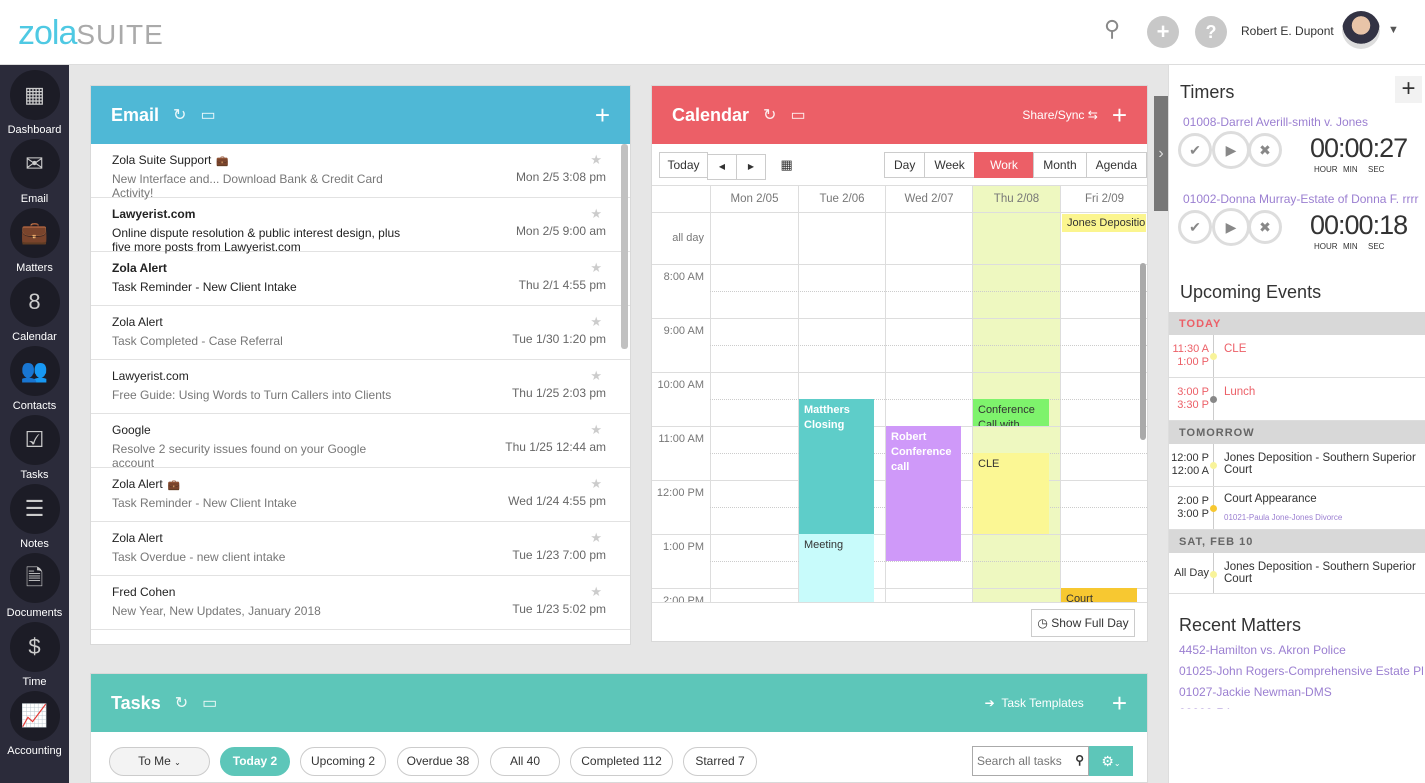 Image resolution: width=1425 pixels, height=783 pixels. Describe the element at coordinates (34, 724) in the screenshot. I see `sidebar-item-accounting: 📈 Accounting` at that location.